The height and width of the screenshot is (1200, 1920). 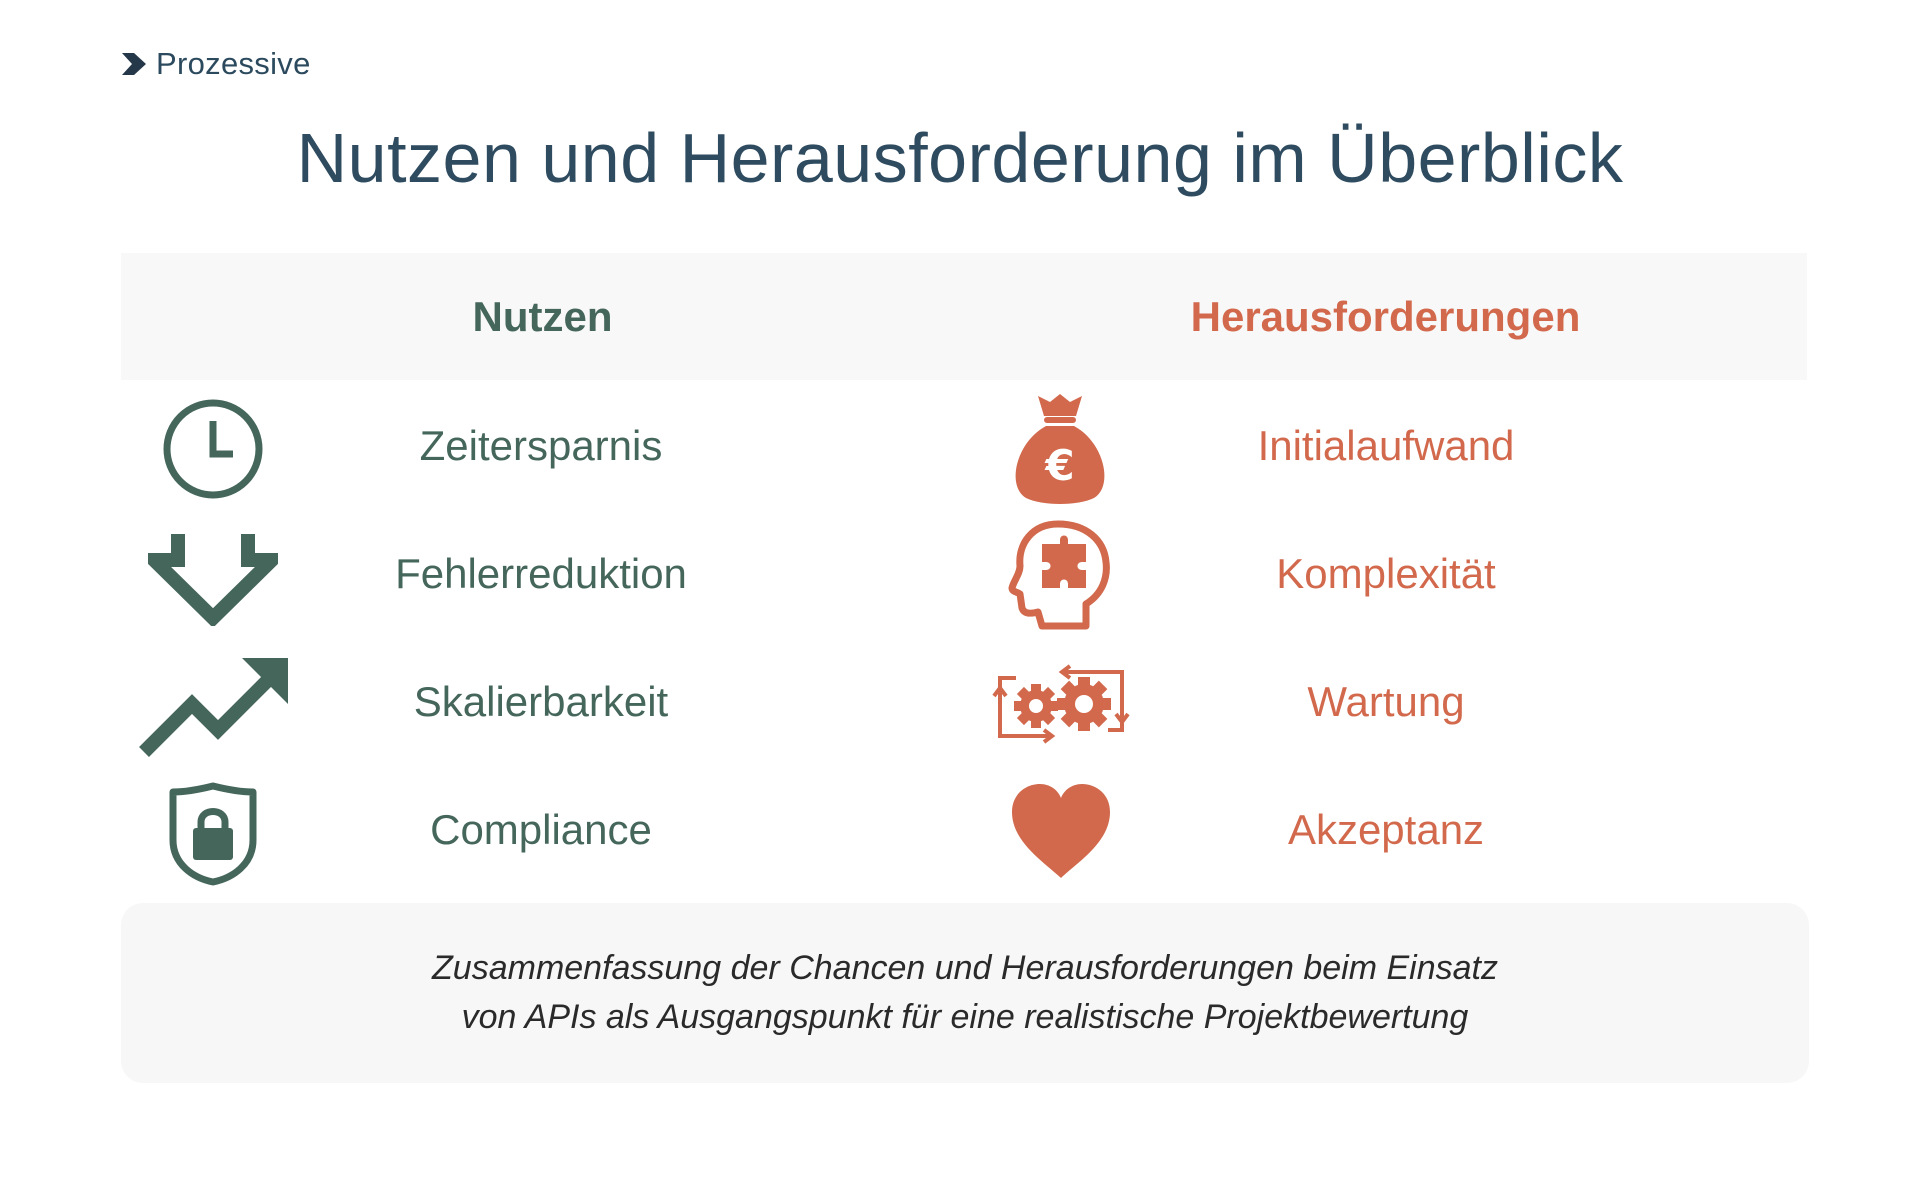 What do you see at coordinates (233, 63) in the screenshot?
I see `brand-name: Prozessive` at bounding box center [233, 63].